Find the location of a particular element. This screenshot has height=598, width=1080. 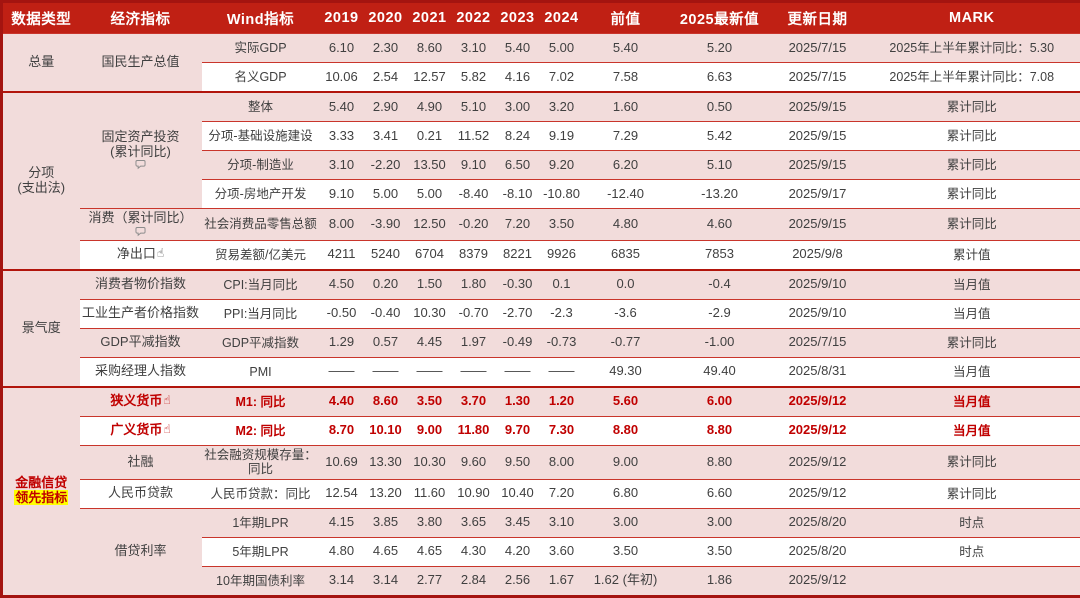

value-cell-2024: 3.10 is located at coordinates (562, 522).